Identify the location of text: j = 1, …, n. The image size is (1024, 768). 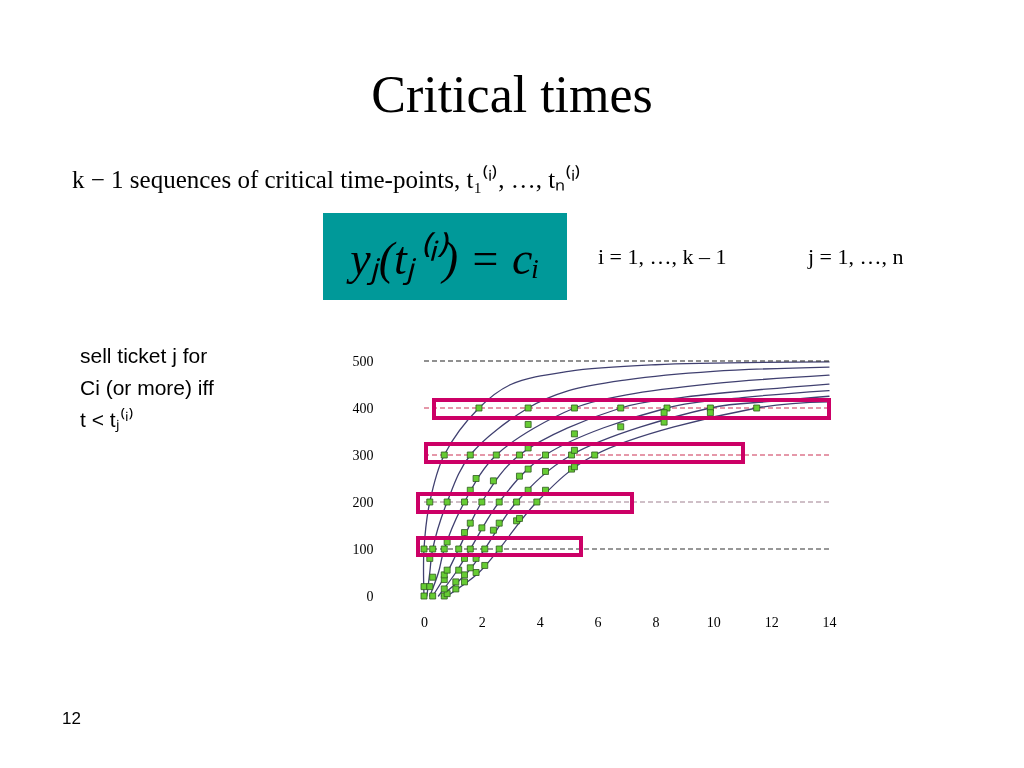
(855, 256).